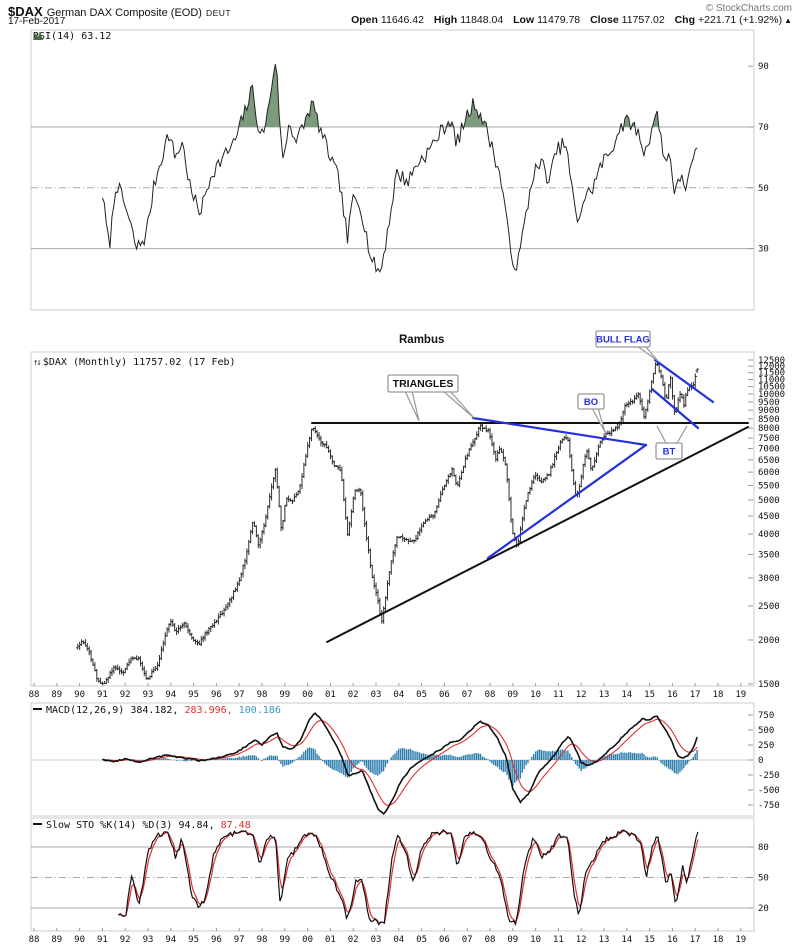 The width and height of the screenshot is (800, 950). I want to click on svg-text: 10500, so click(771, 388).